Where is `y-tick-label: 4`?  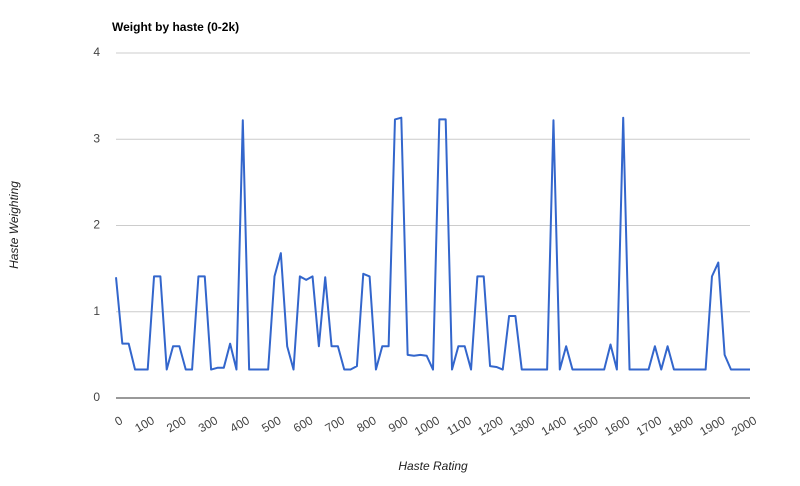 y-tick-label: 4 is located at coordinates (96, 52).